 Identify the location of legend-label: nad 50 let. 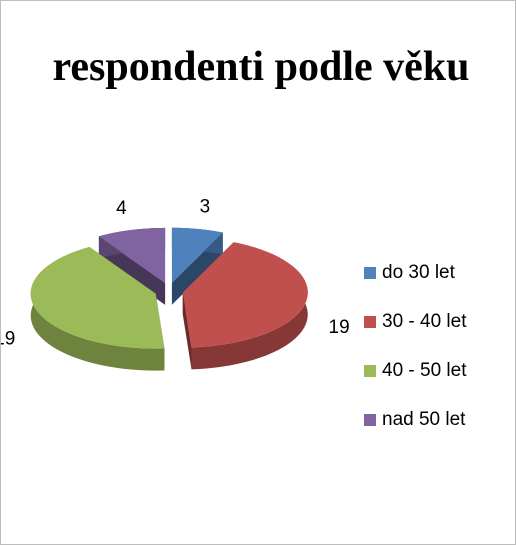
(424, 419).